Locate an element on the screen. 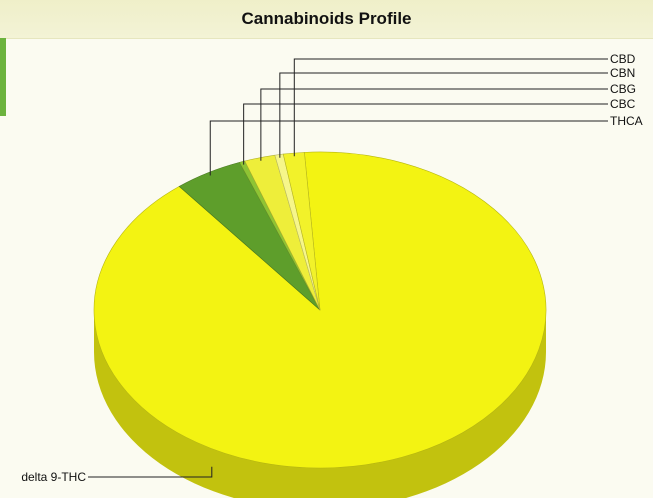 The image size is (653, 498). slice-label-cbn: CBN is located at coordinates (622, 73).